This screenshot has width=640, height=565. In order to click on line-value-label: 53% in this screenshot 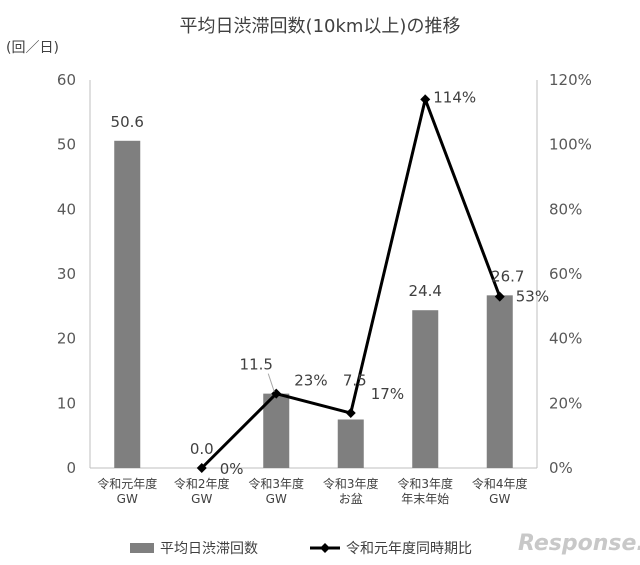, I will do `click(532, 297)`.